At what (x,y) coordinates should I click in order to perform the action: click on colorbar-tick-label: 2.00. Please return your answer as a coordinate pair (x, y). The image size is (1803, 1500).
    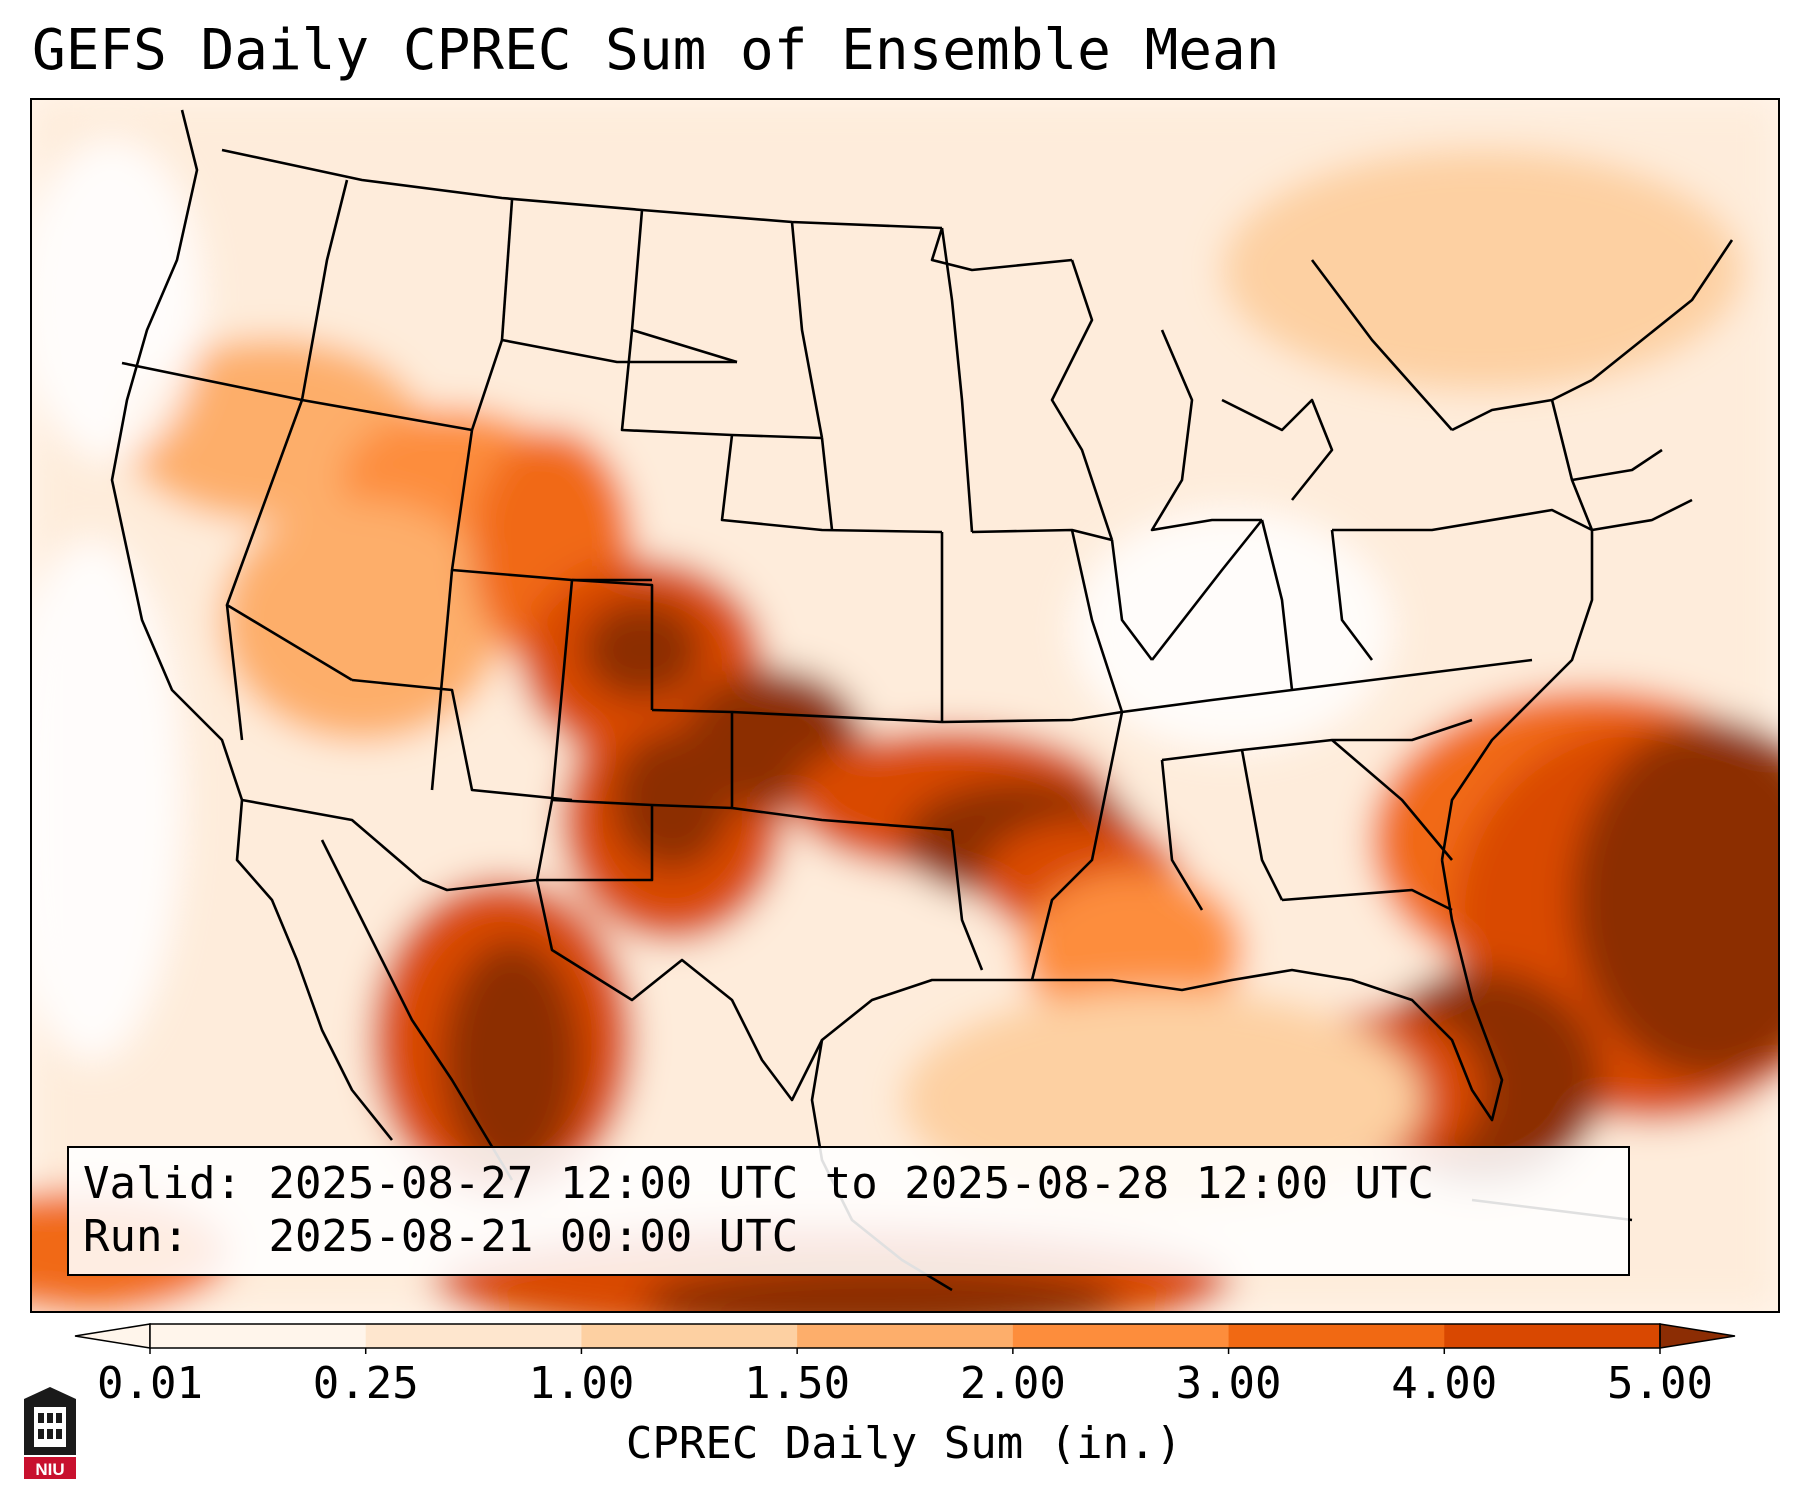
    Looking at the image, I should click on (1012, 1383).